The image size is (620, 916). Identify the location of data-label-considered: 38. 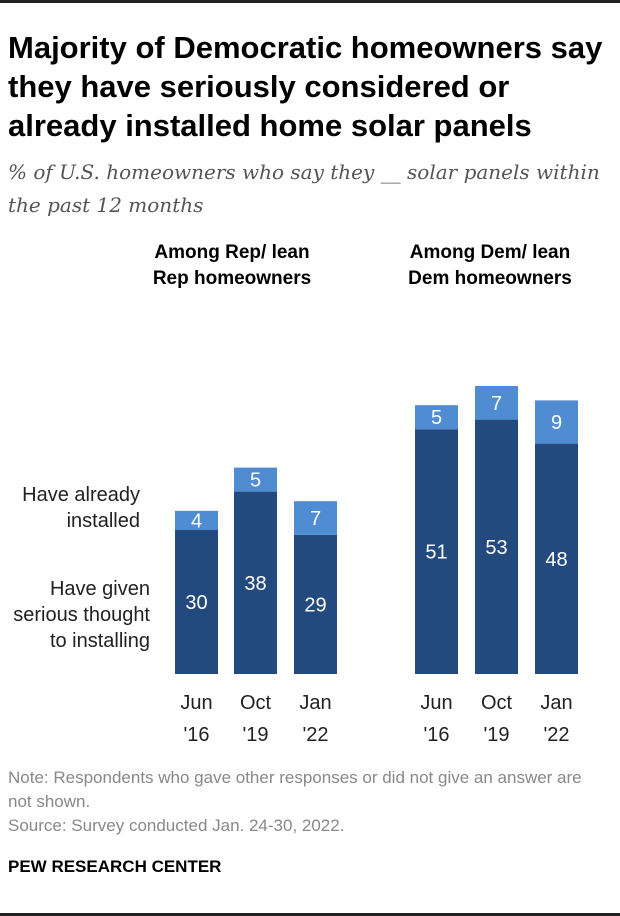
(255, 584).